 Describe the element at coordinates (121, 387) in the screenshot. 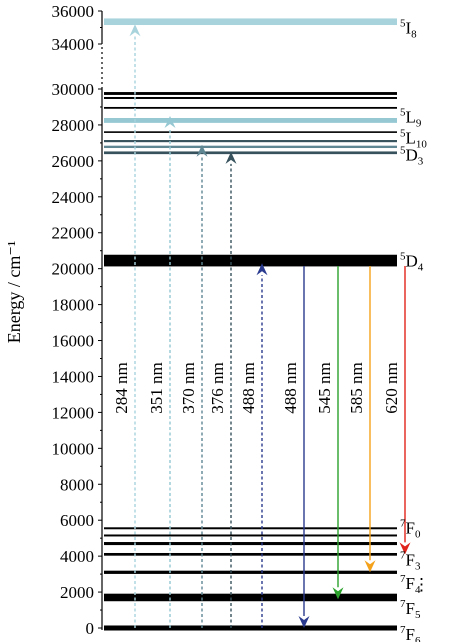

I see `transition-label: 284 nm` at that location.